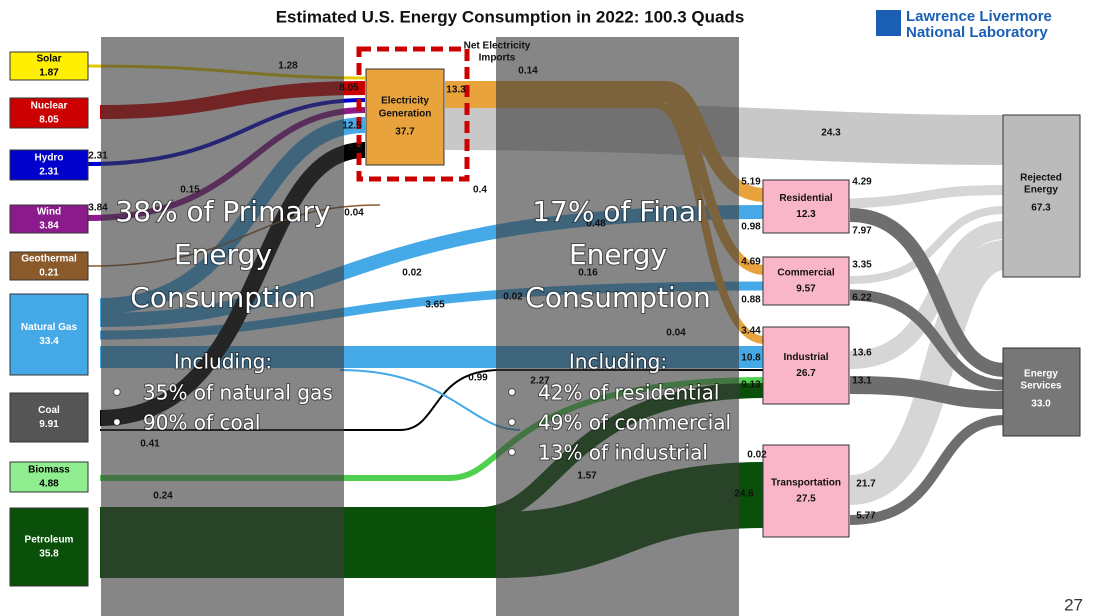  What do you see at coordinates (49, 212) in the screenshot?
I see `source-name: Wind` at bounding box center [49, 212].